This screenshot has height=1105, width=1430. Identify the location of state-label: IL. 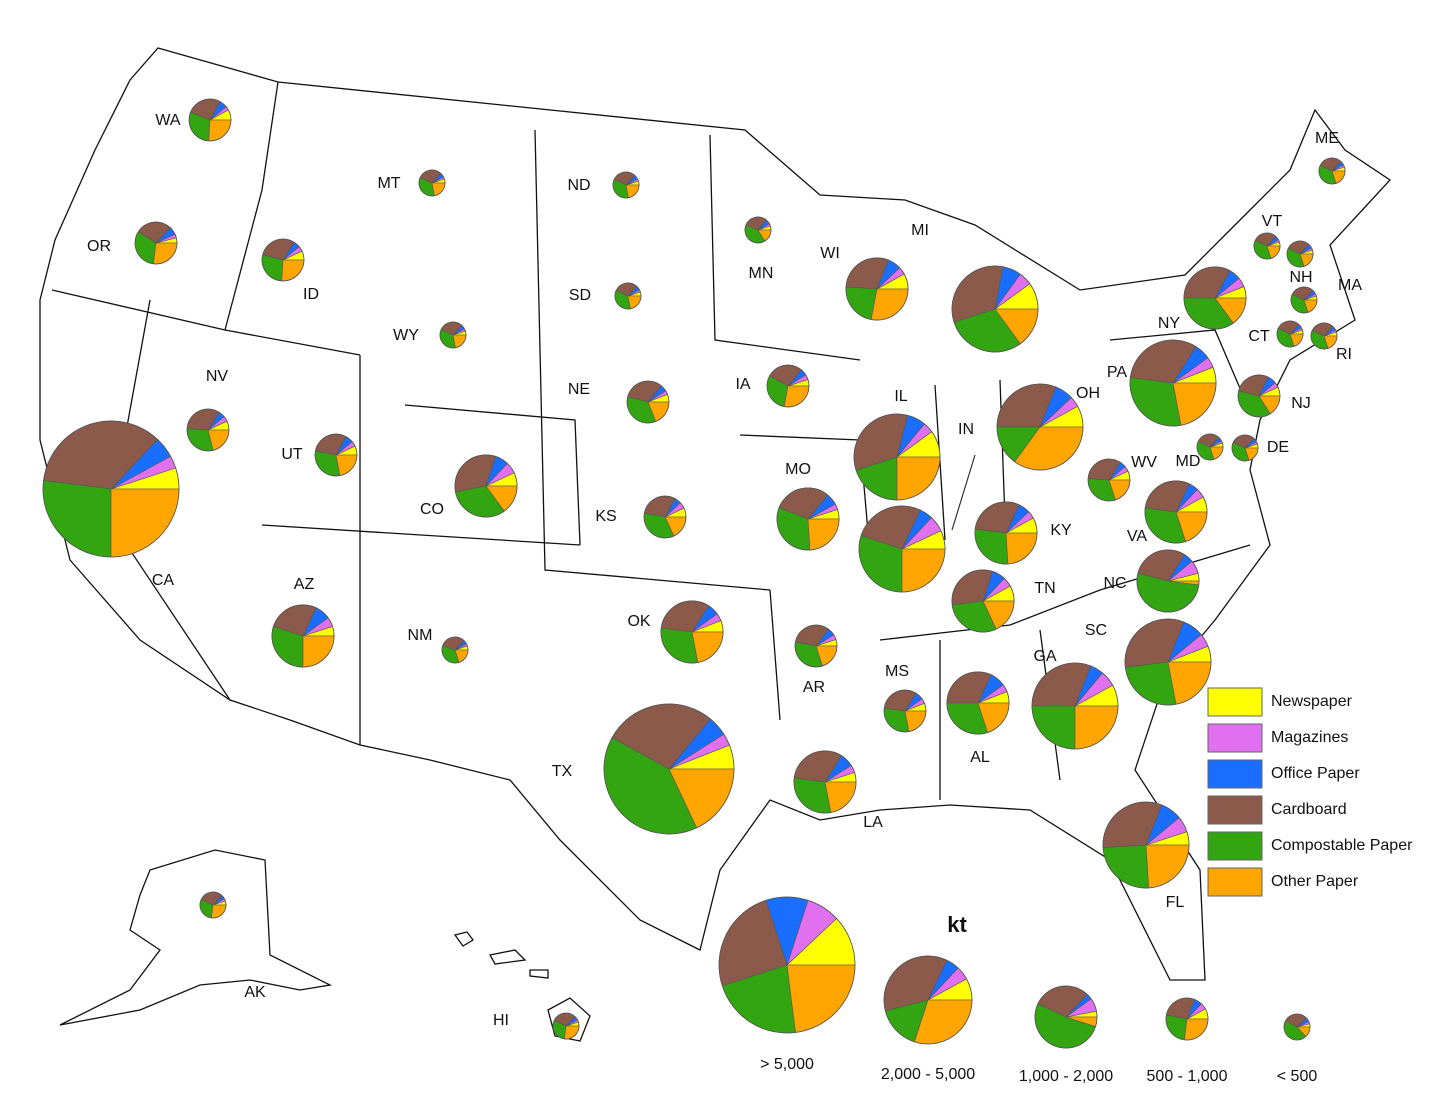
(900, 396).